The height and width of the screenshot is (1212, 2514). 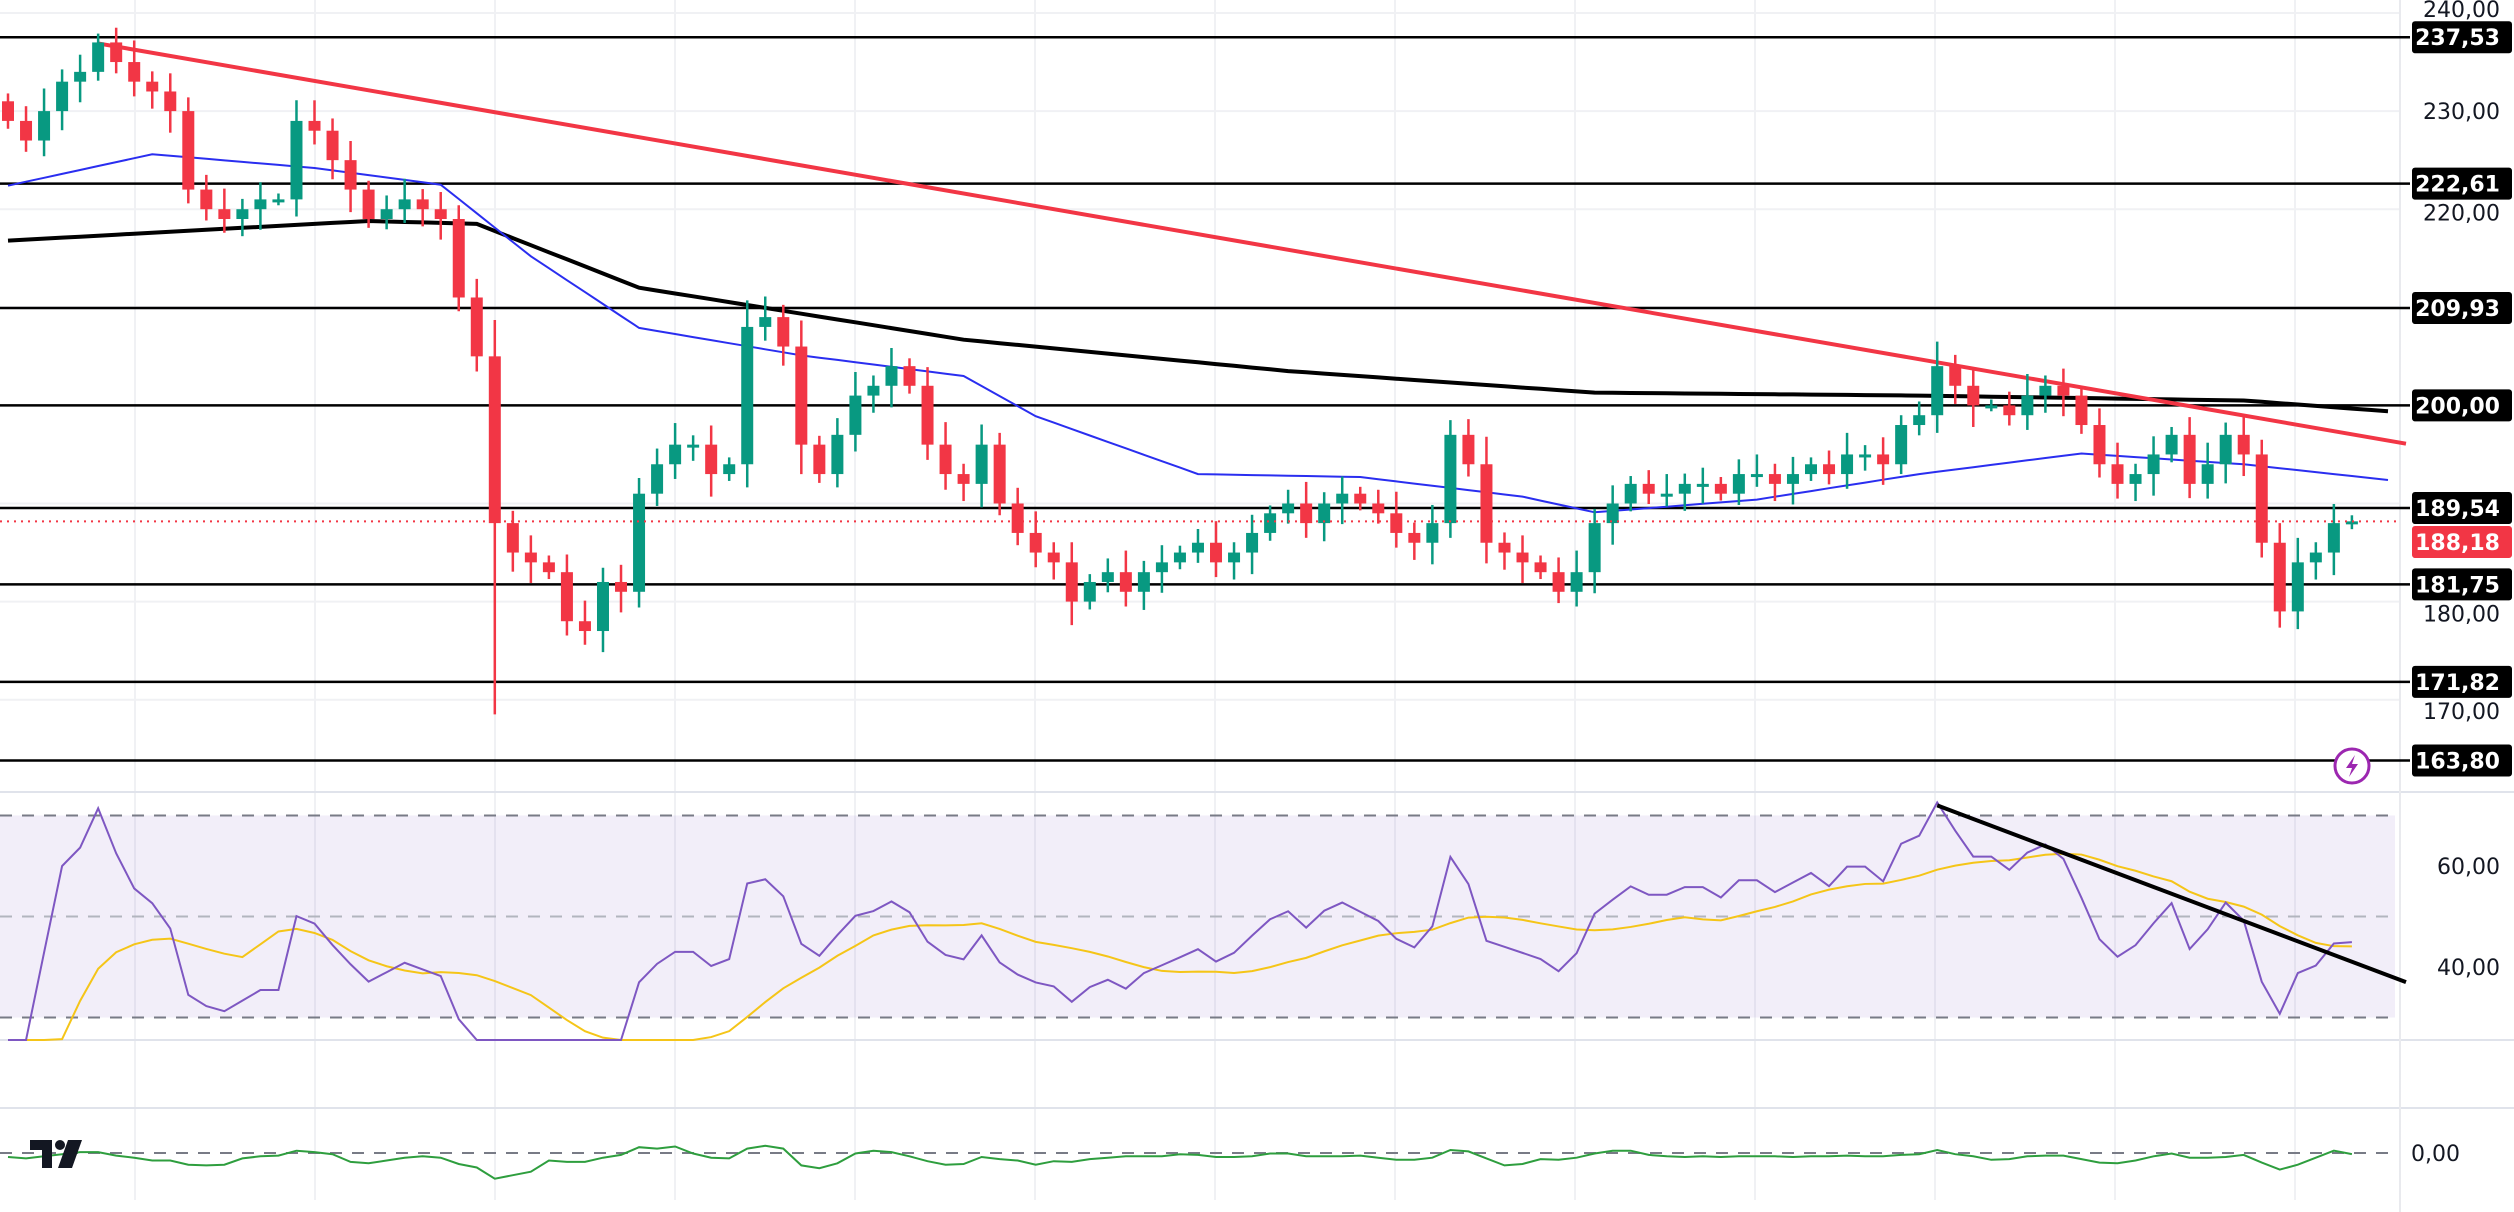 What do you see at coordinates (1230, 1161) in the screenshot?
I see `momentum-pane: 0,00` at bounding box center [1230, 1161].